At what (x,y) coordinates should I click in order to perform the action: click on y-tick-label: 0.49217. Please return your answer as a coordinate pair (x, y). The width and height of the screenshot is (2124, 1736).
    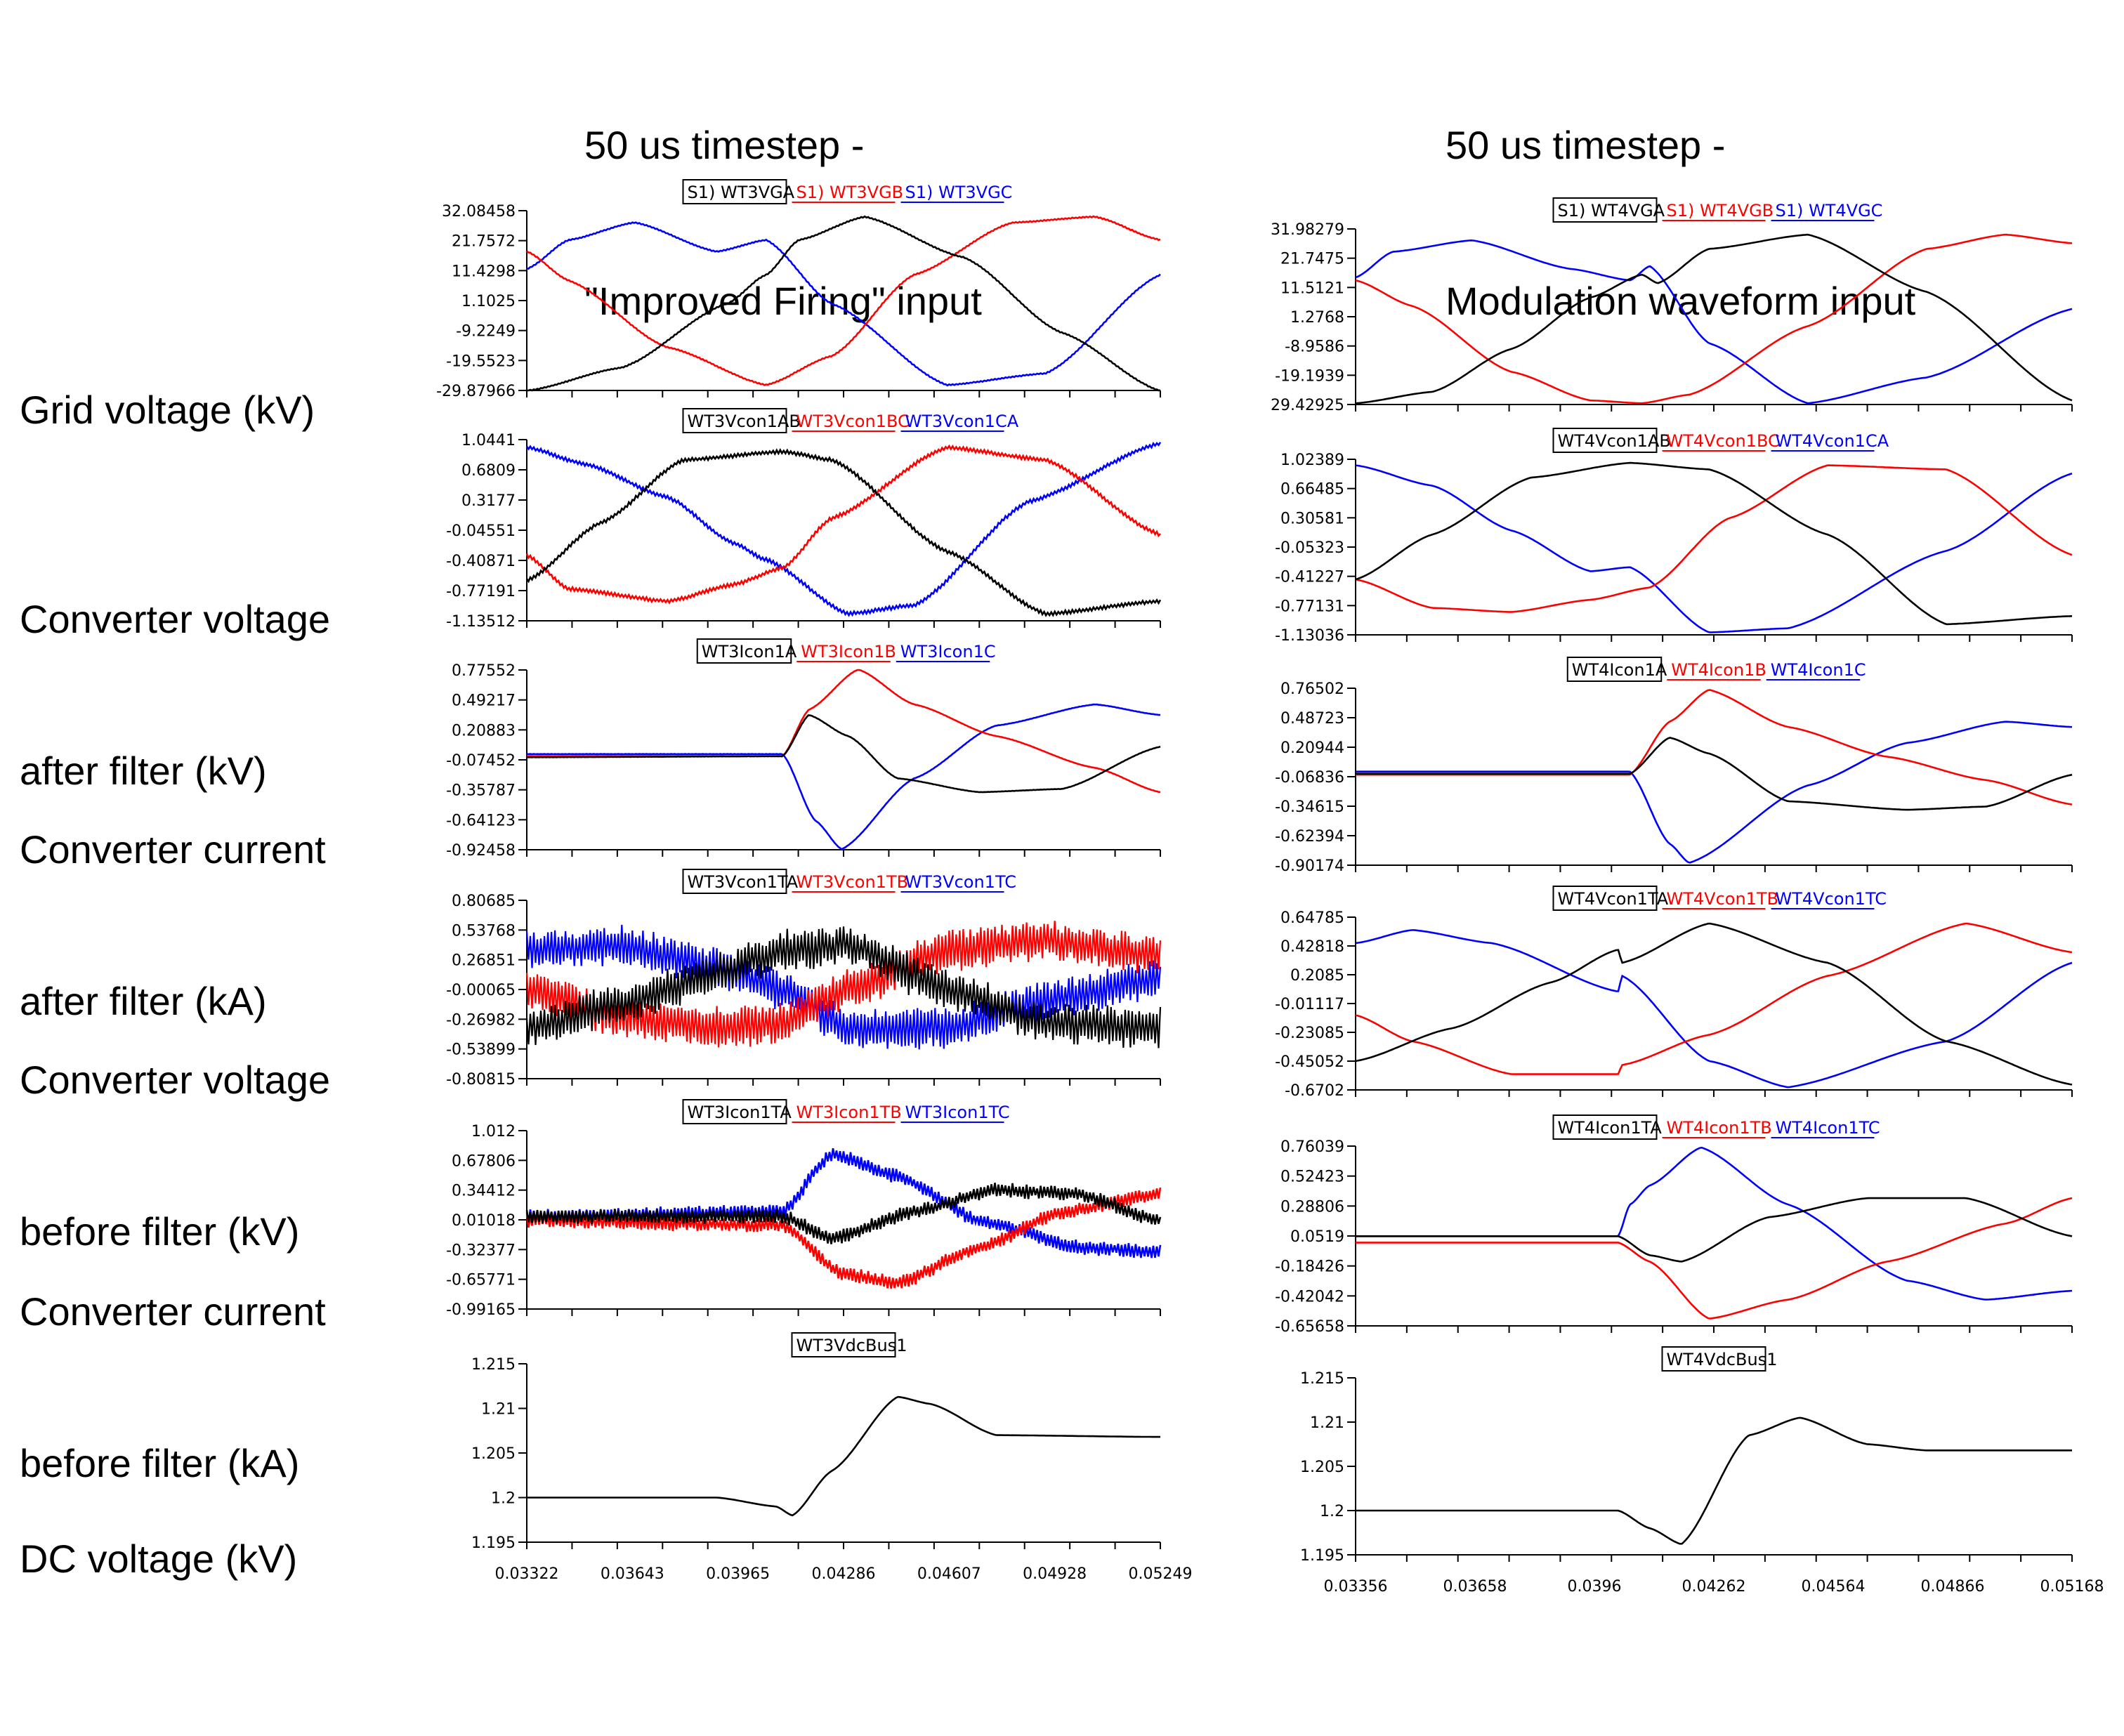
    Looking at the image, I should click on (484, 701).